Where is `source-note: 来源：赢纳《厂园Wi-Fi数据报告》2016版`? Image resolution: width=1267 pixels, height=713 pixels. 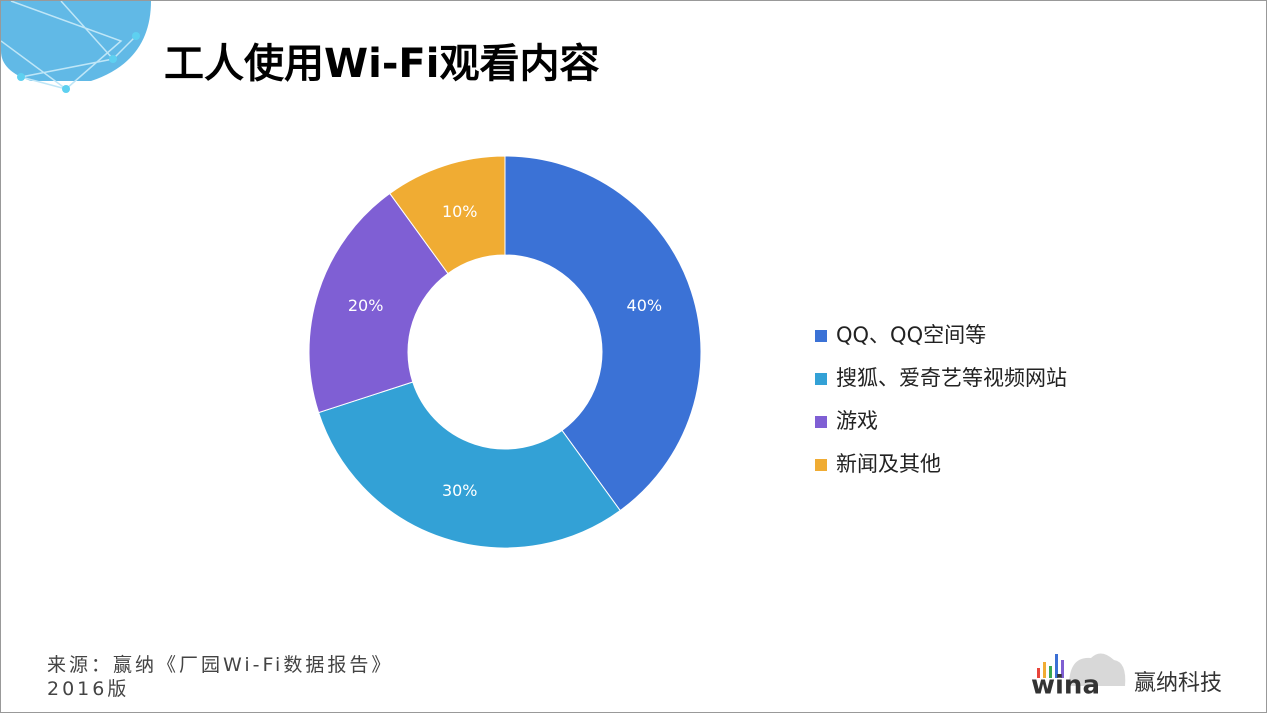
source-note: 来源：赢纳《厂园Wi-Fi数据报告》2016版 is located at coordinates (220, 677).